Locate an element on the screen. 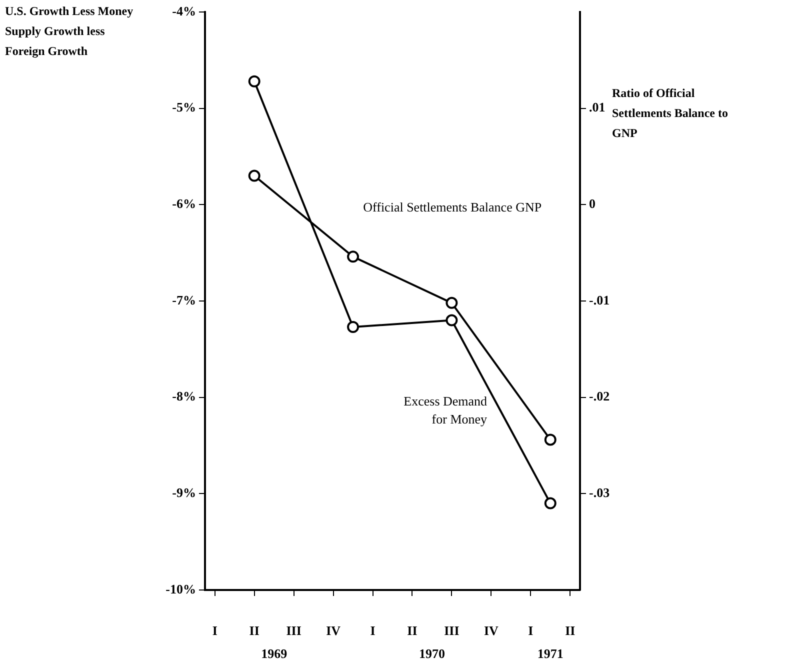  text: 1970 is located at coordinates (431, 653).